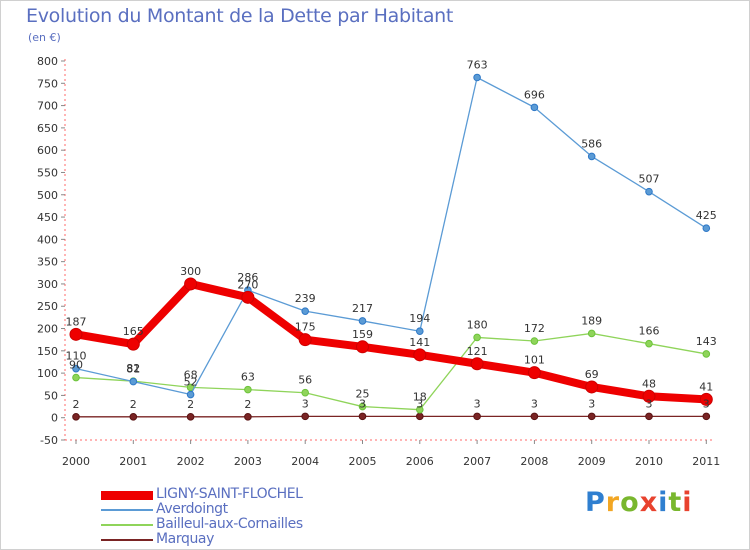  I want to click on x-tick-label: 2003, so click(248, 461).